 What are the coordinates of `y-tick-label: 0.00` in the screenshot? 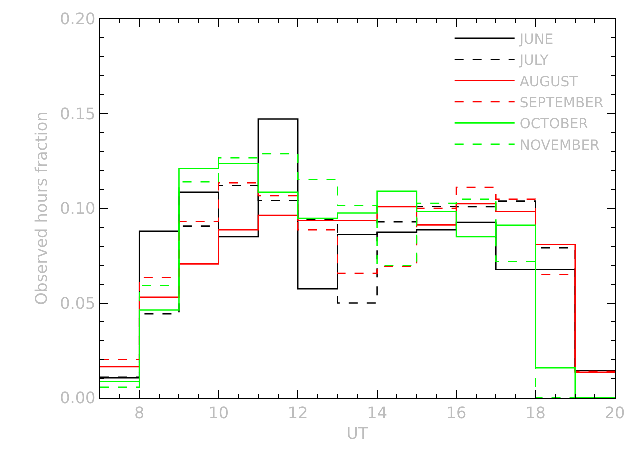 It's located at (78, 398).